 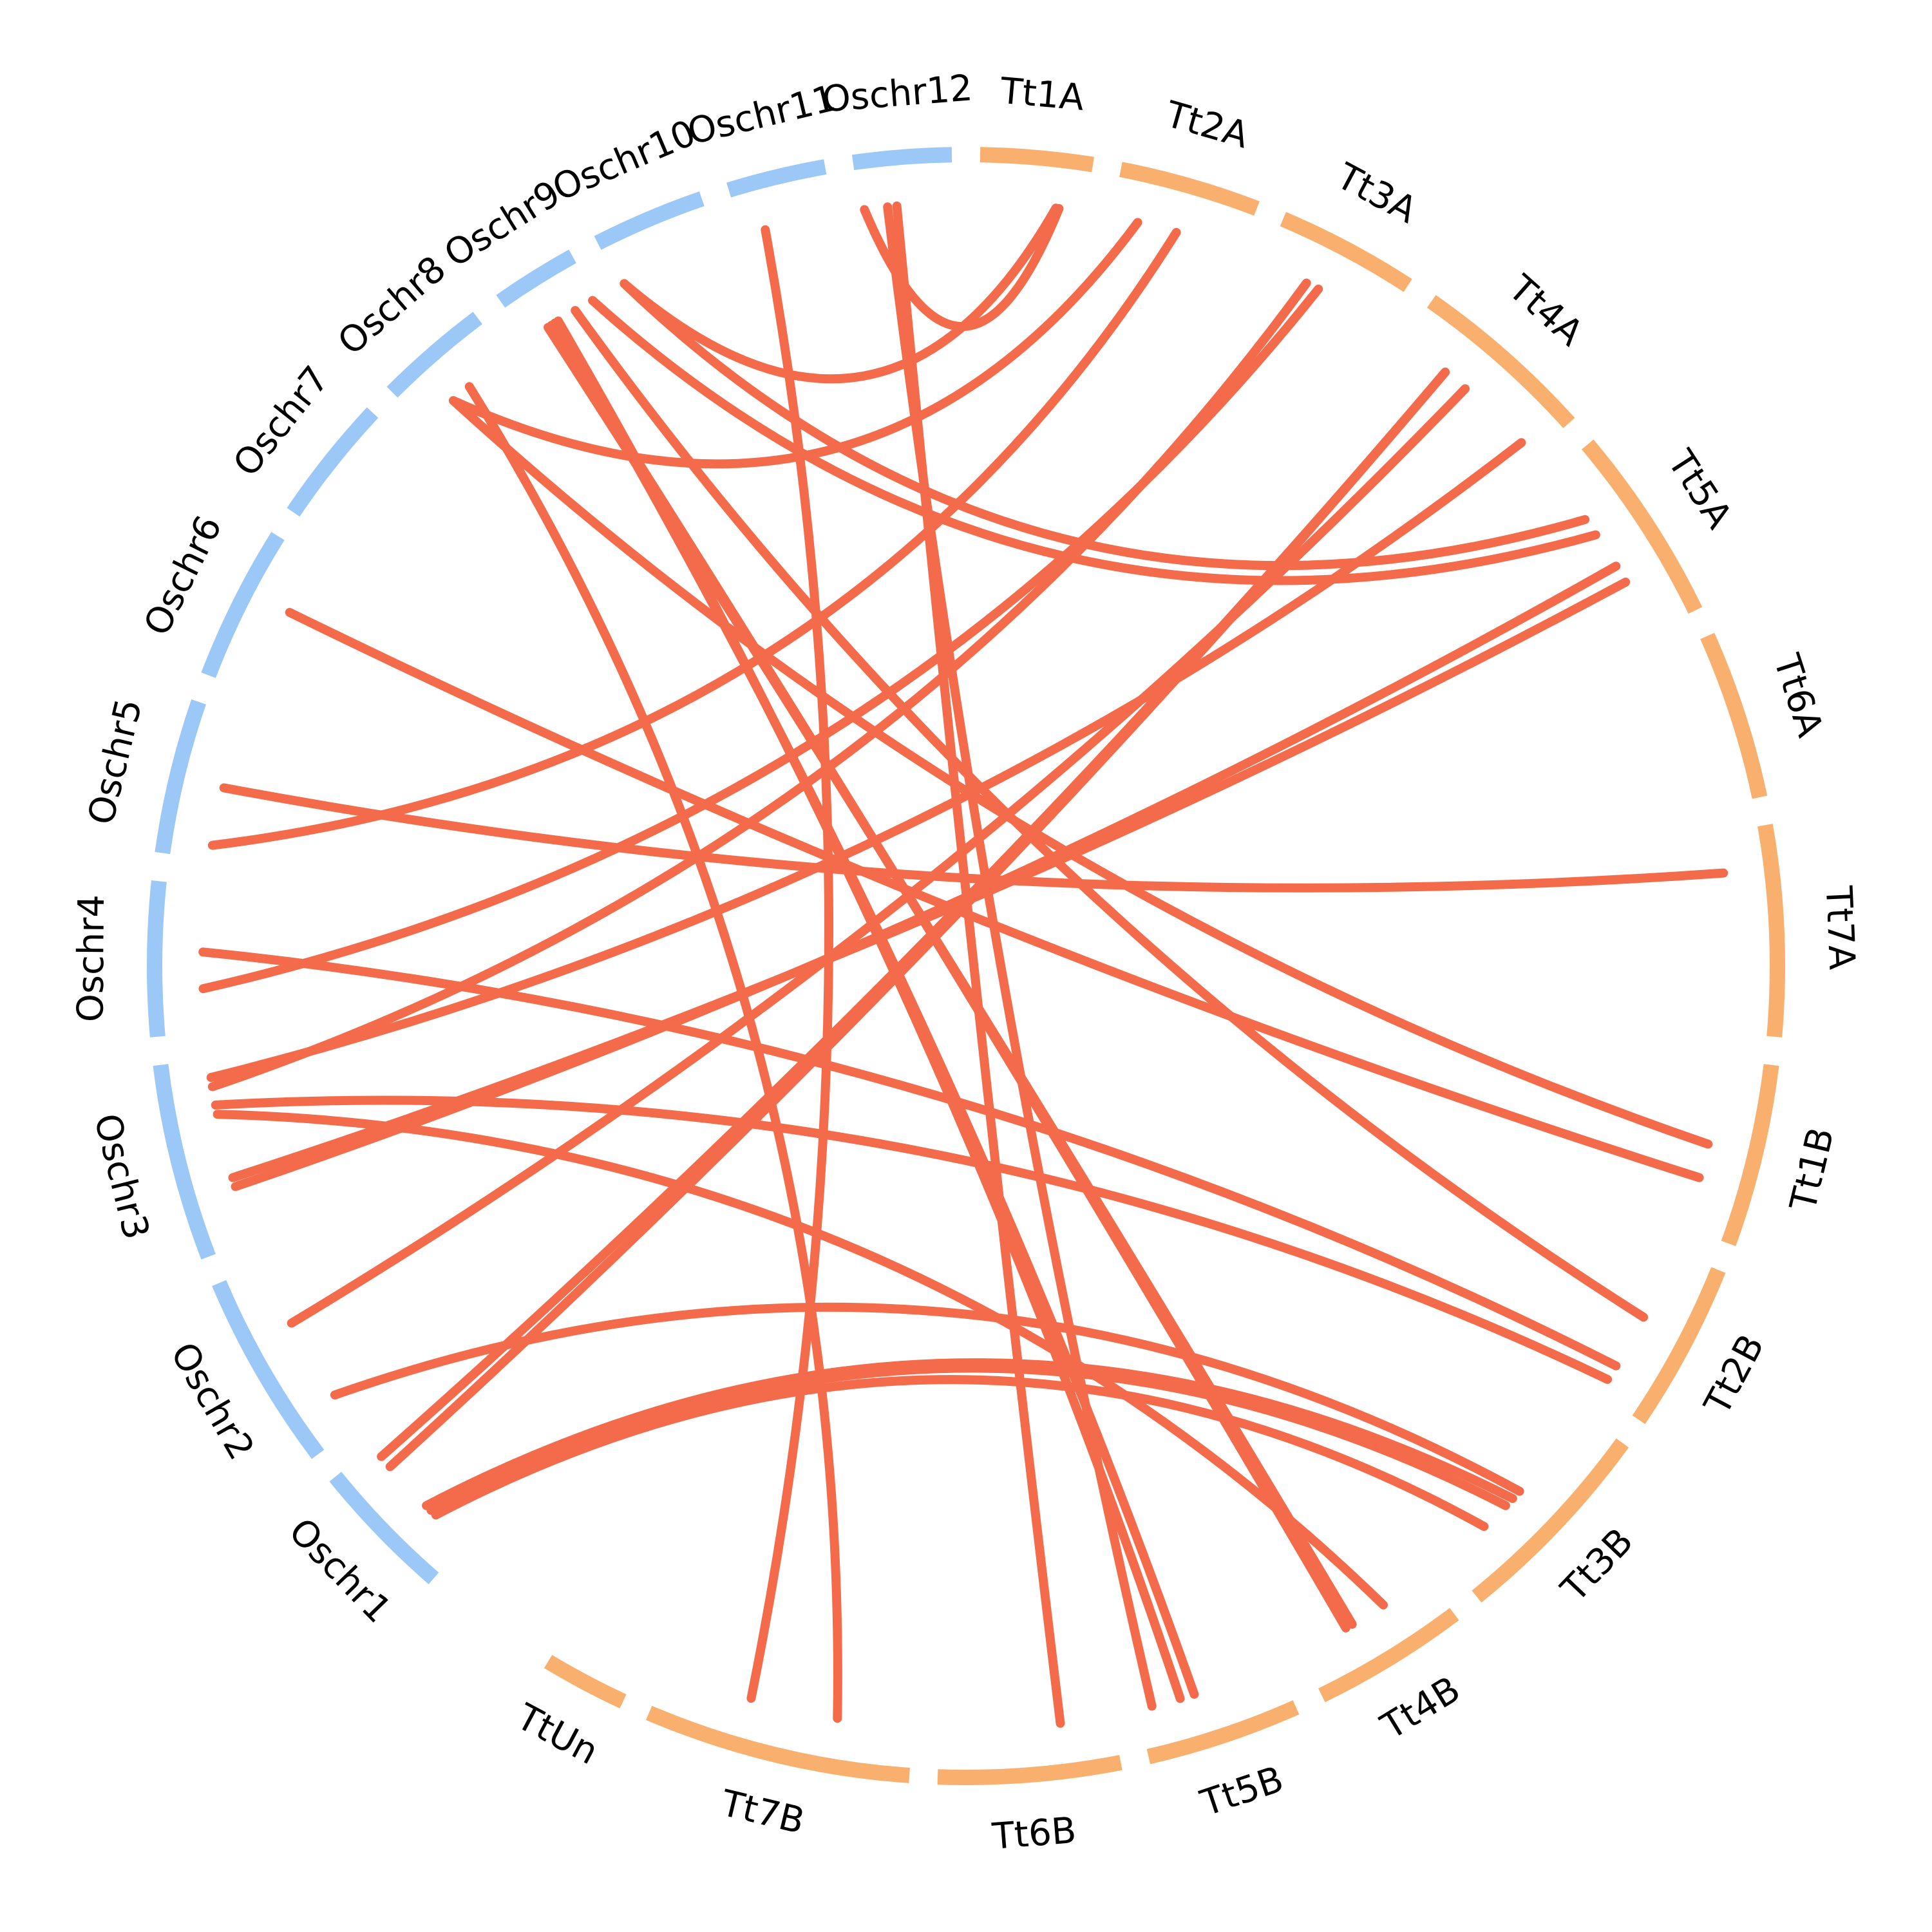 I want to click on chromosome-label-tt6a: Tt6A, so click(x=1798, y=695).